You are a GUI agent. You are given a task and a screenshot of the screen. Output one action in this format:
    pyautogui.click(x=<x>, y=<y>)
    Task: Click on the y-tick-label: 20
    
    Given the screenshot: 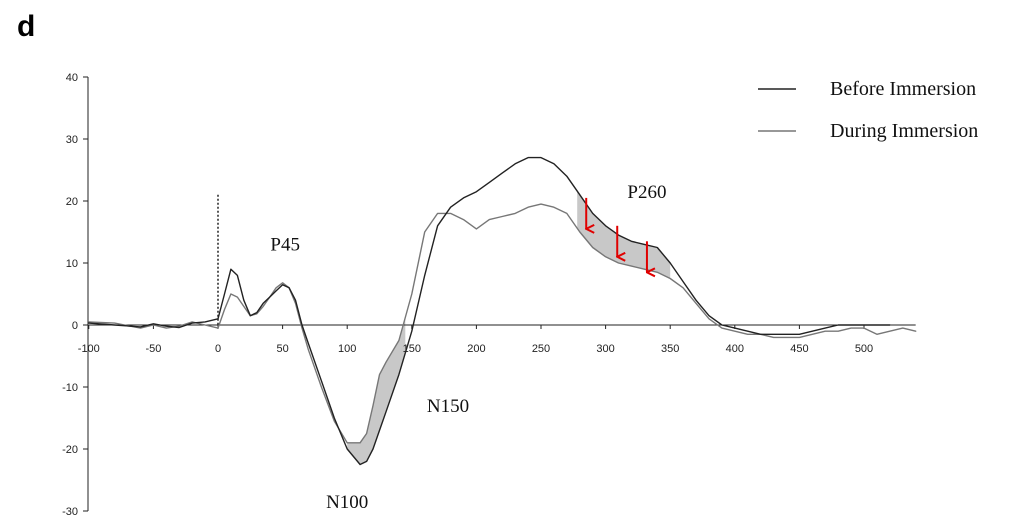 What is the action you would take?
    pyautogui.click(x=72, y=202)
    